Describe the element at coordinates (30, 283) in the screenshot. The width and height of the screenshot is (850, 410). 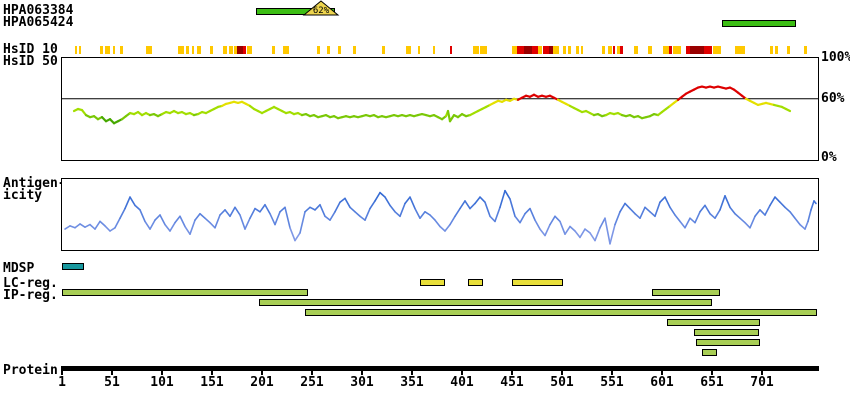
I see `row-label-lc-reg: LC-reg.` at that location.